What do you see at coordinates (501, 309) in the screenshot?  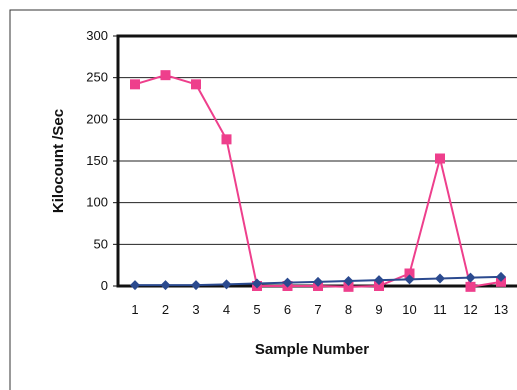 I see `x-tick-label: 13` at bounding box center [501, 309].